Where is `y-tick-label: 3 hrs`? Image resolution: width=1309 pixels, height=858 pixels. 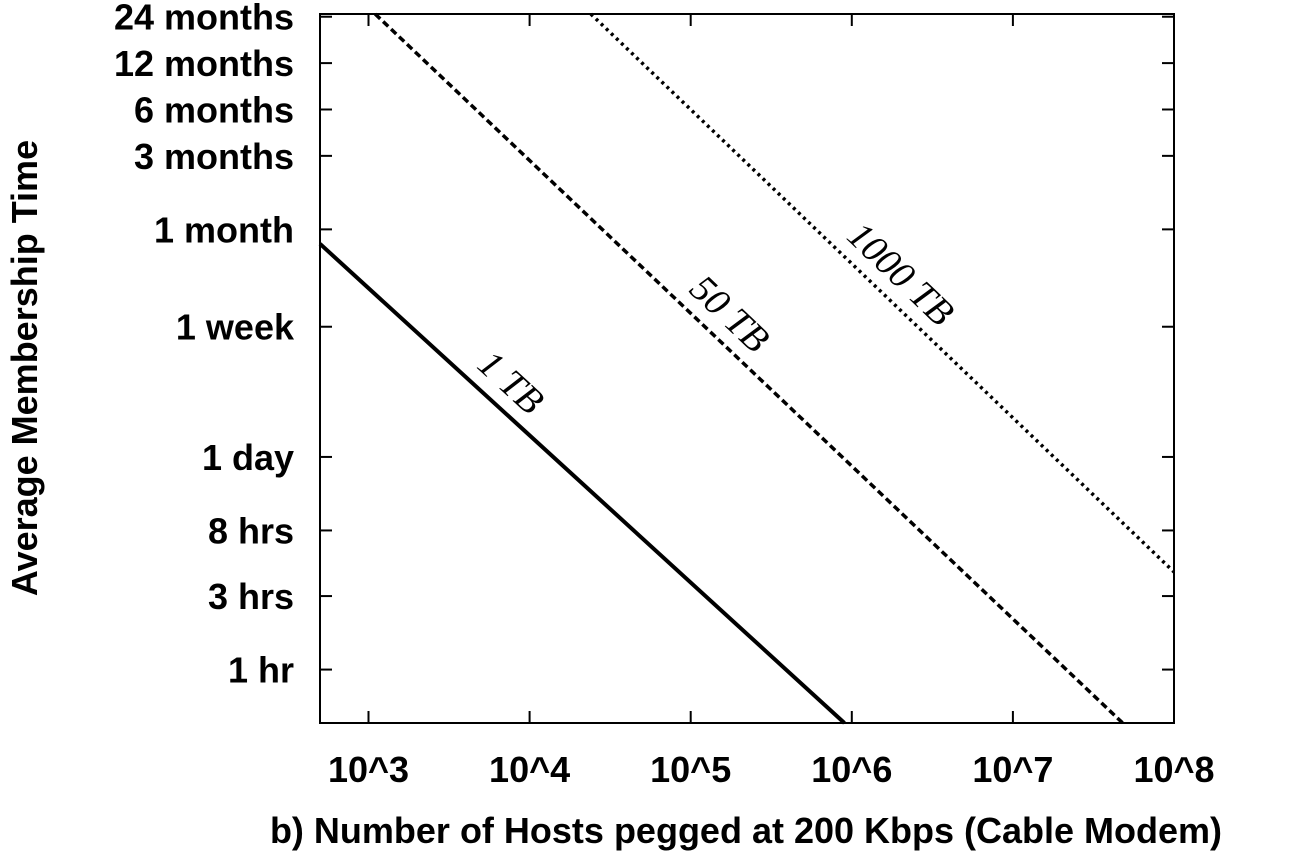 y-tick-label: 3 hrs is located at coordinates (251, 596).